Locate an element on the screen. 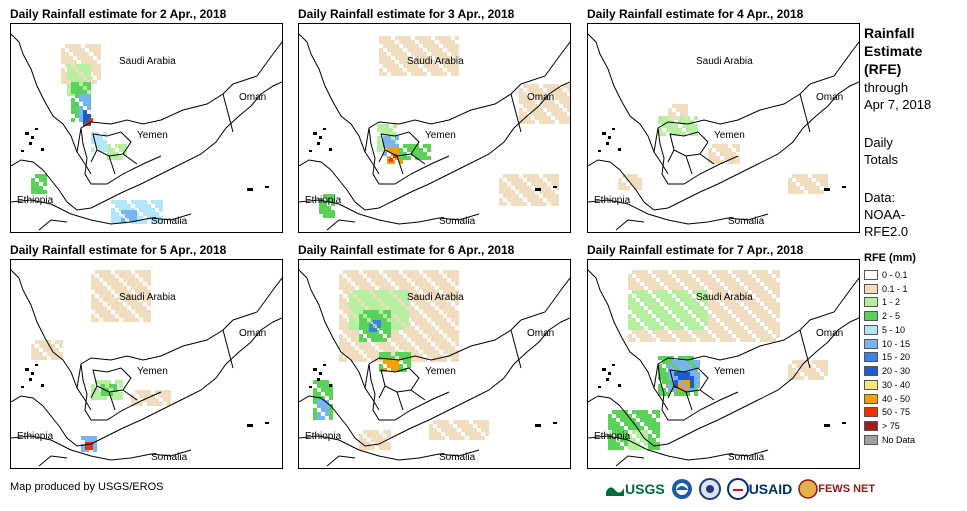  daily-totals: Daily Totals is located at coordinates (881, 151).